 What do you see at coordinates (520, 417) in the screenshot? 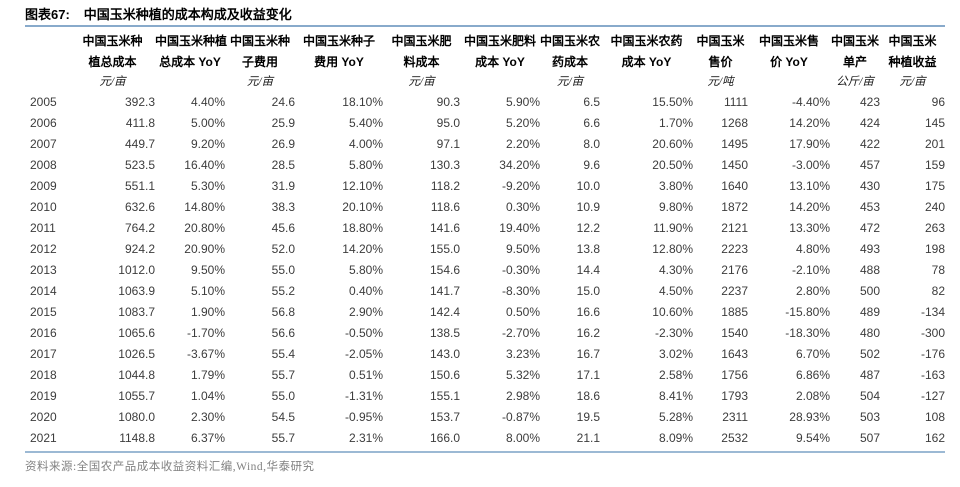
I see `value-cell: -0.87%` at bounding box center [520, 417].